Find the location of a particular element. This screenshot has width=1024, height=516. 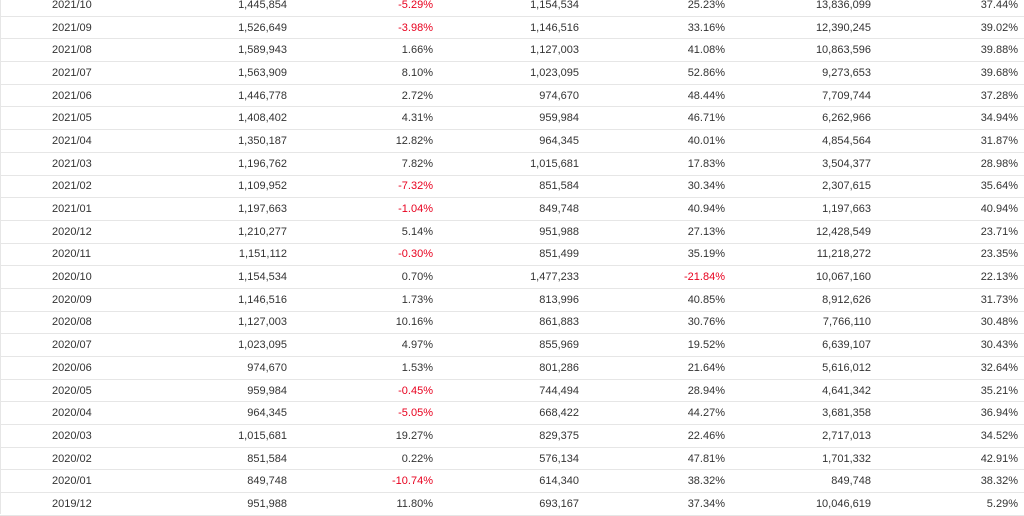

prev-year-revenue-cell: 851,584 is located at coordinates (559, 186).